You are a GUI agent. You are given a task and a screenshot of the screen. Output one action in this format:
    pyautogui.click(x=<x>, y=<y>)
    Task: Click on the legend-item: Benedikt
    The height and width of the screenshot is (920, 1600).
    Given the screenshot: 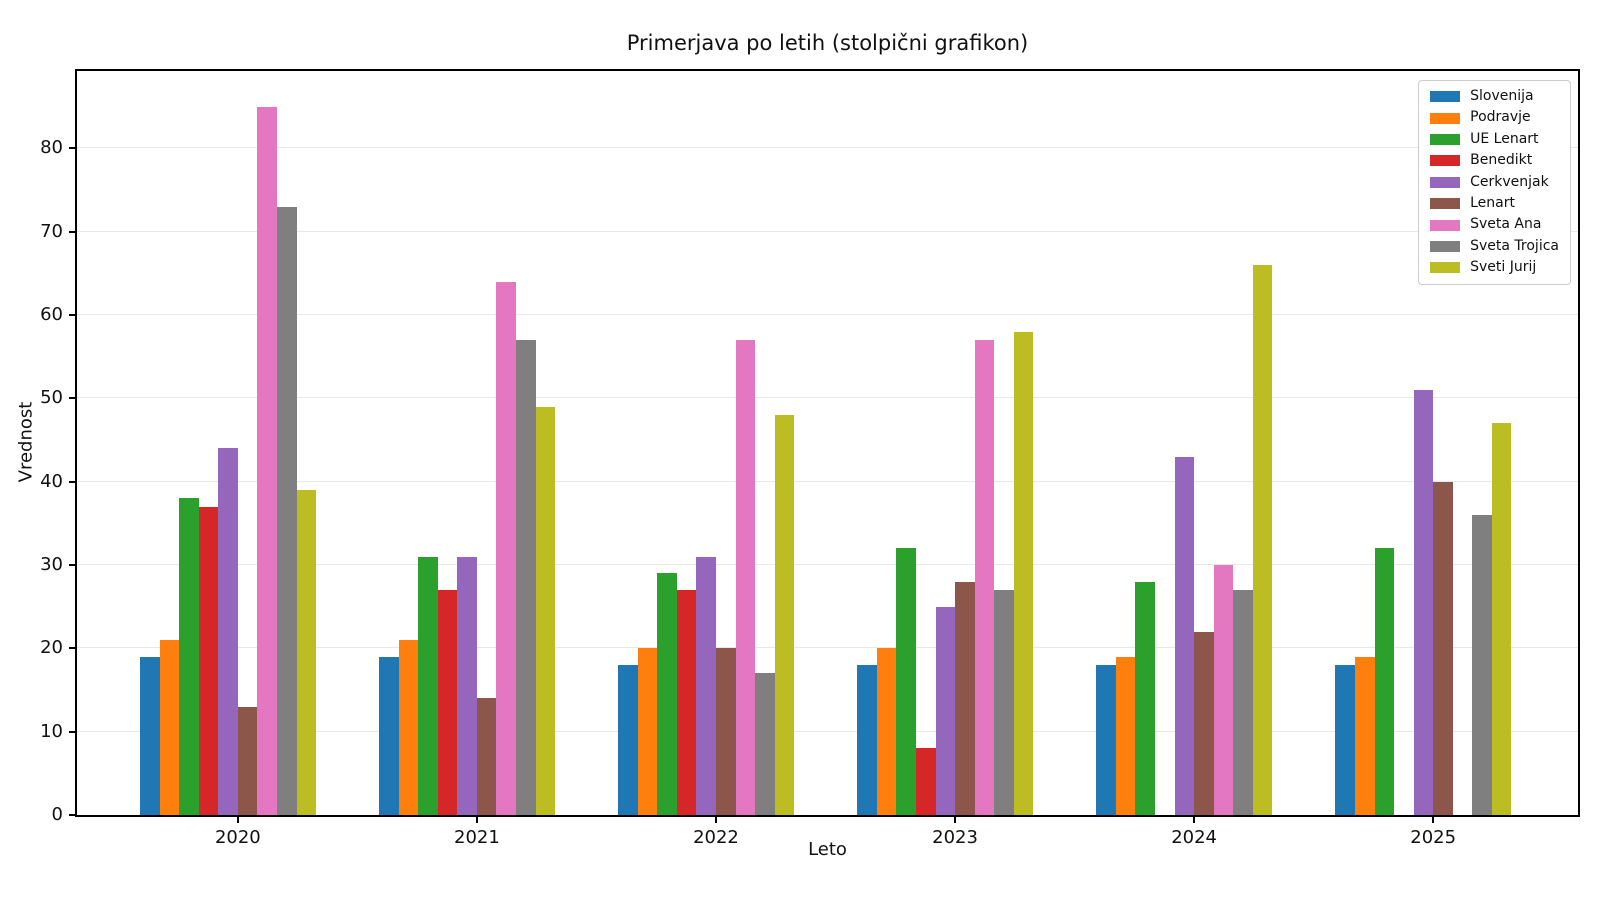 What is the action you would take?
    pyautogui.click(x=1494, y=160)
    